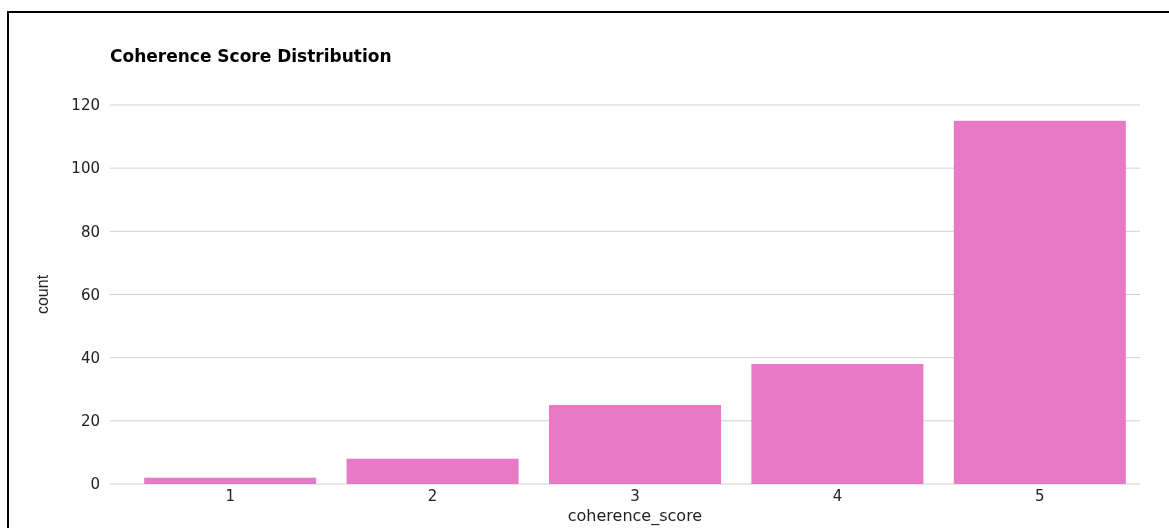 The width and height of the screenshot is (1169, 528). Describe the element at coordinates (90, 357) in the screenshot. I see `y-tick-label: 40` at that location.